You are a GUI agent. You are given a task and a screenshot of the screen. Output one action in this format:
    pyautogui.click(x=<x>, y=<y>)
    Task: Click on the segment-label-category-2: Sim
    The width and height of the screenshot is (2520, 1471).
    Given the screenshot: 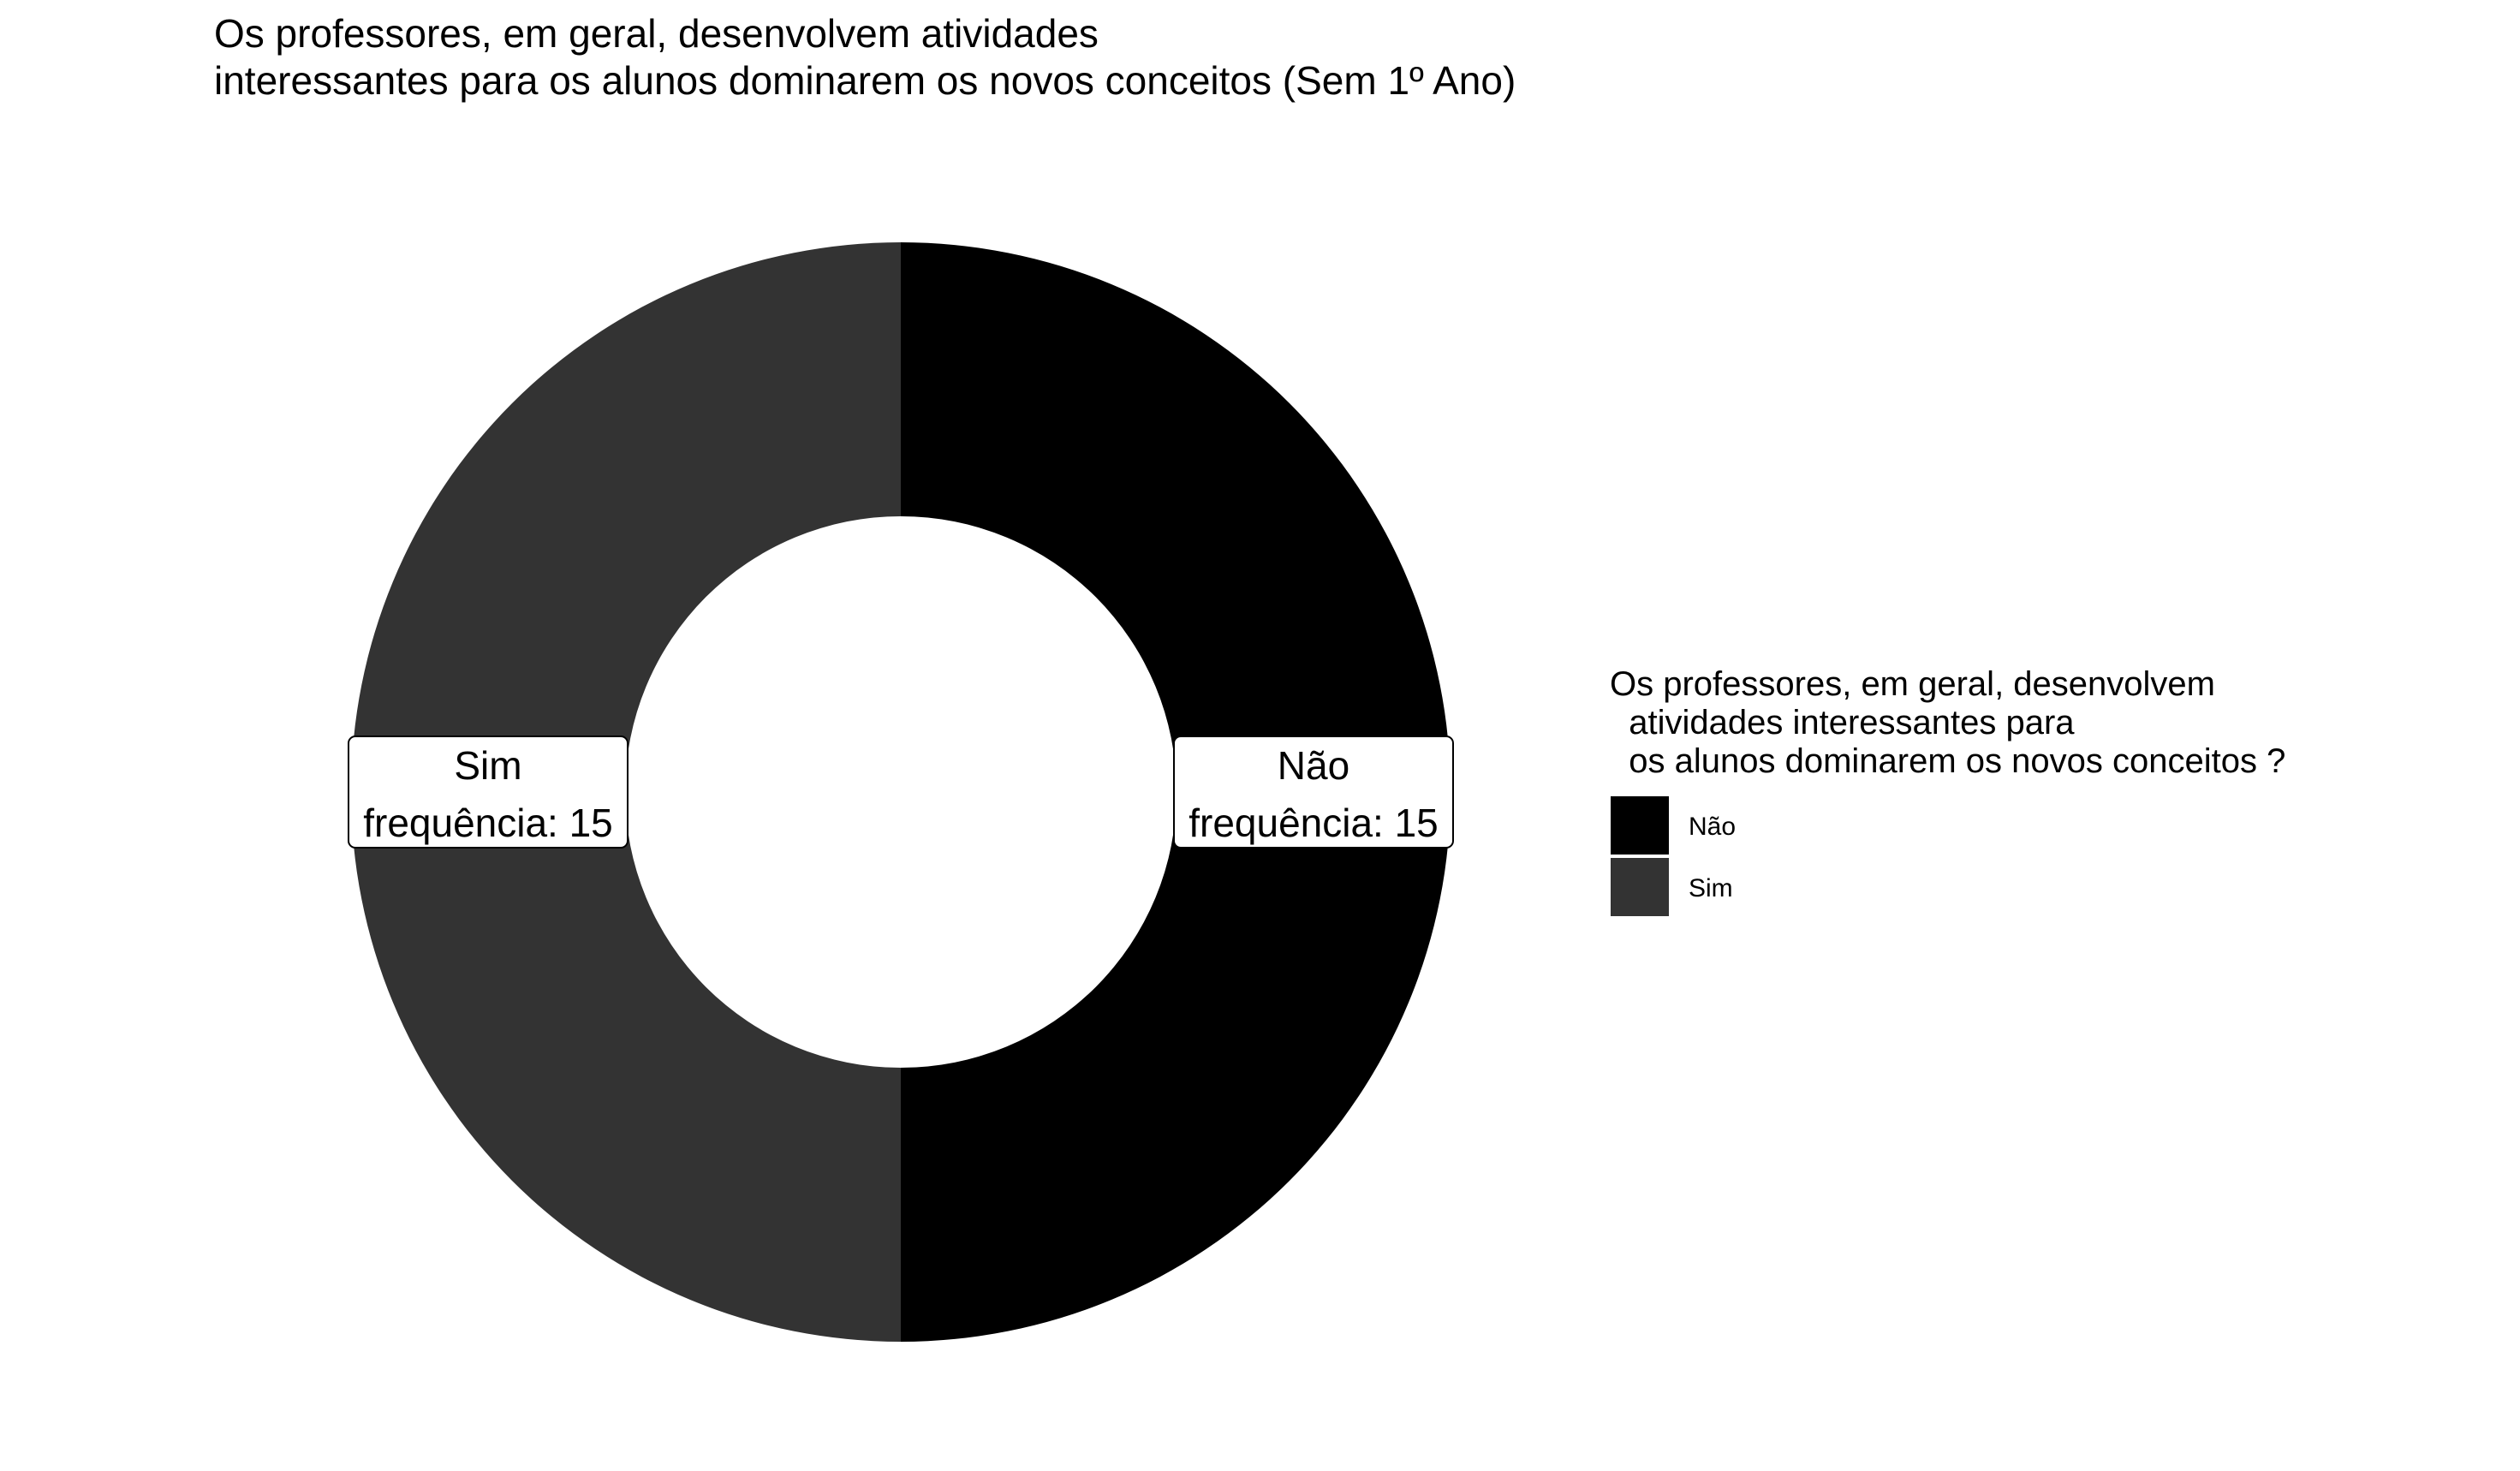 What is the action you would take?
    pyautogui.click(x=488, y=765)
    